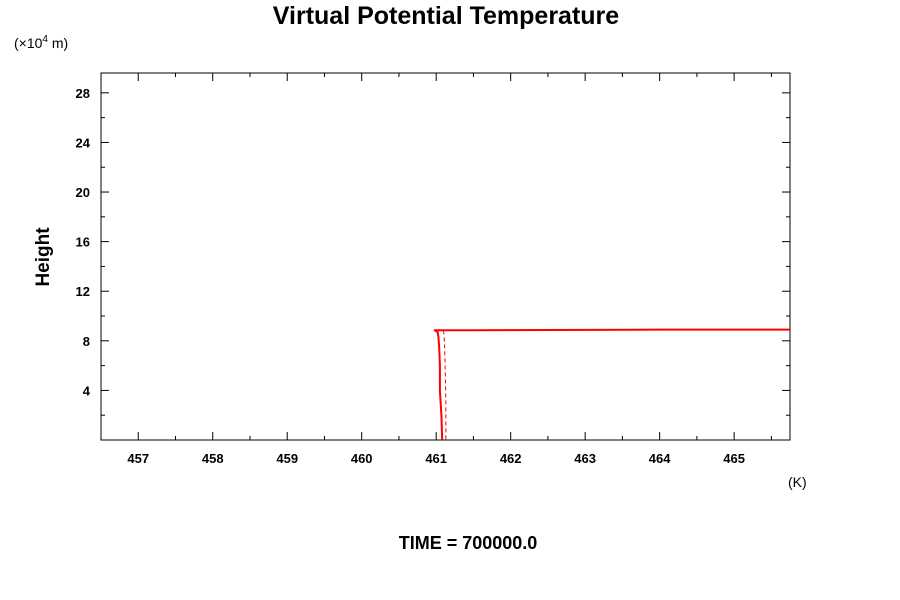 Image resolution: width=900 pixels, height=600 pixels. What do you see at coordinates (436, 458) in the screenshot?
I see `x-tick-label: 461` at bounding box center [436, 458].